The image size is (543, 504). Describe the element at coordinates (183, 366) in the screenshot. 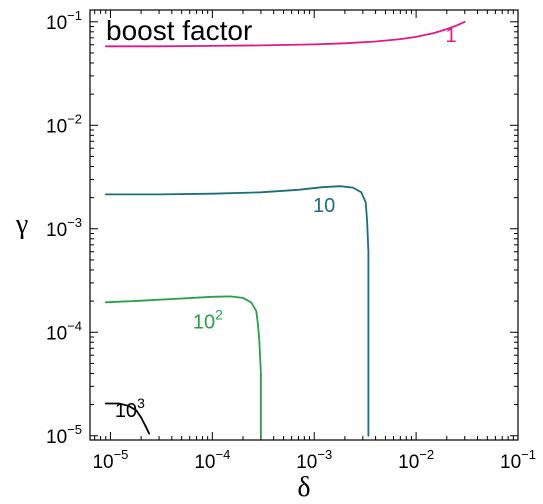

I see `contour-100-line` at that location.